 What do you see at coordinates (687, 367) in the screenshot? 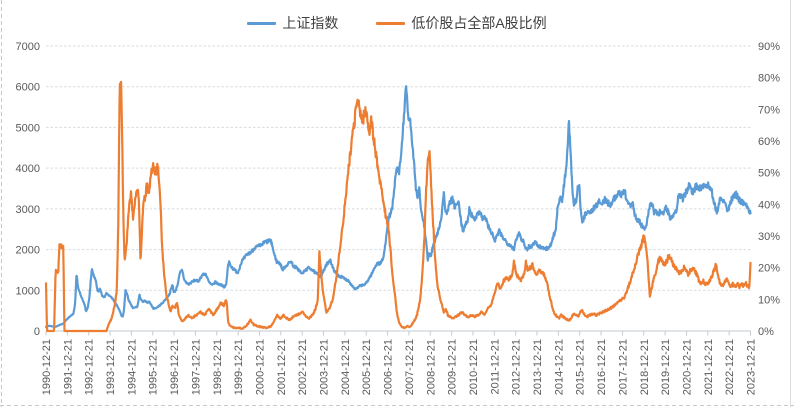
I see `x-axis-label-2020-12-21: 2020-12-21` at bounding box center [687, 367].